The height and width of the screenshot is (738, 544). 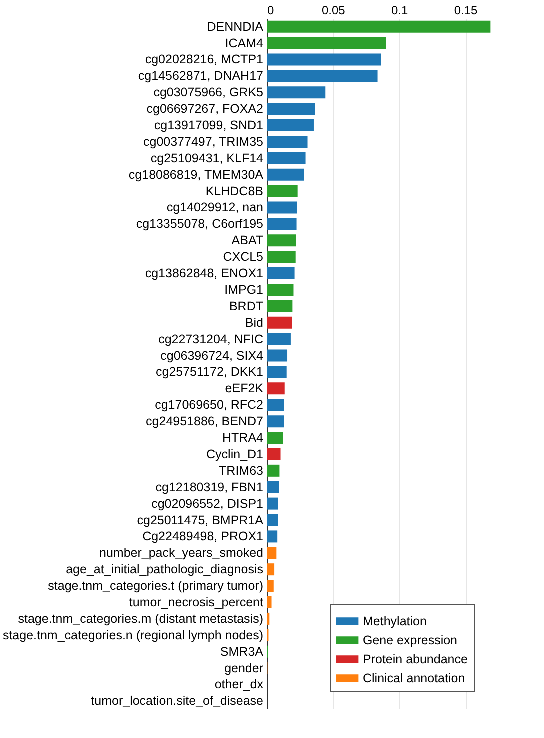 I want to click on y-tick-label: Cyclin_D1, so click(x=235, y=454).